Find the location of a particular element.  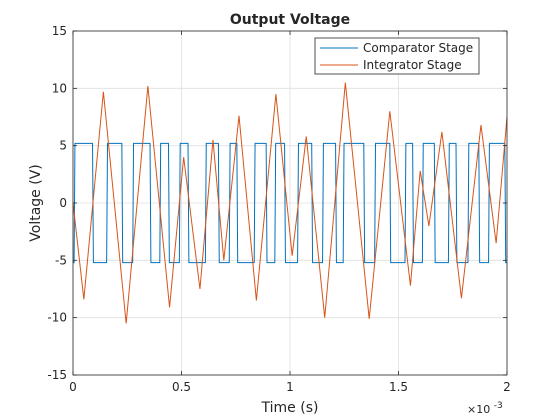

y-tick-label: 10 is located at coordinates (59, 88).